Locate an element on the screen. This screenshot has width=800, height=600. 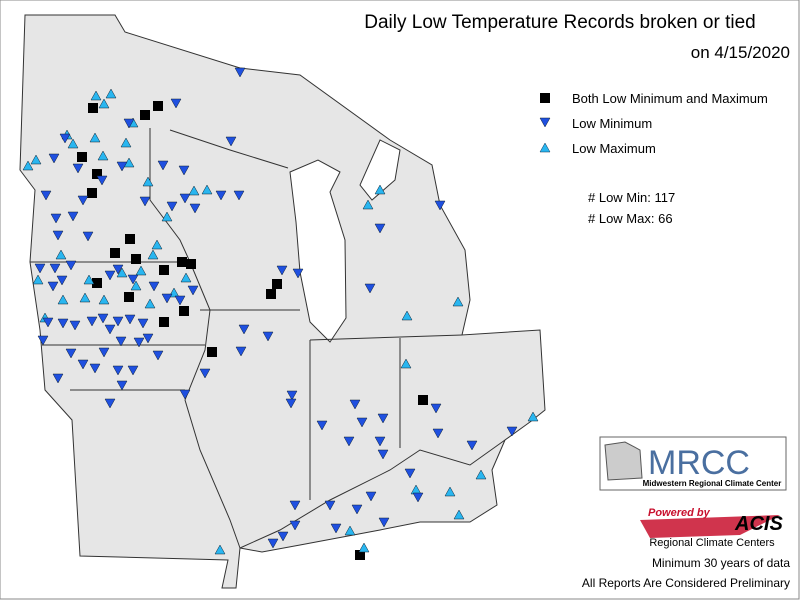
subtitle: on 4/15/2020 is located at coordinates (740, 52).